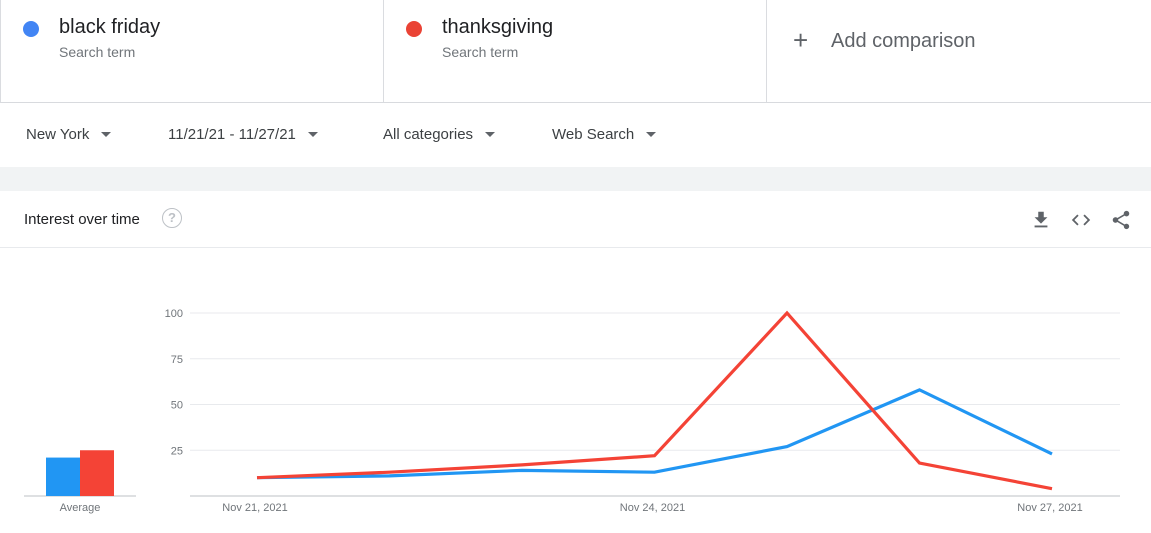 The height and width of the screenshot is (533, 1151). Describe the element at coordinates (58, 134) in the screenshot. I see `region-value: New York` at that location.